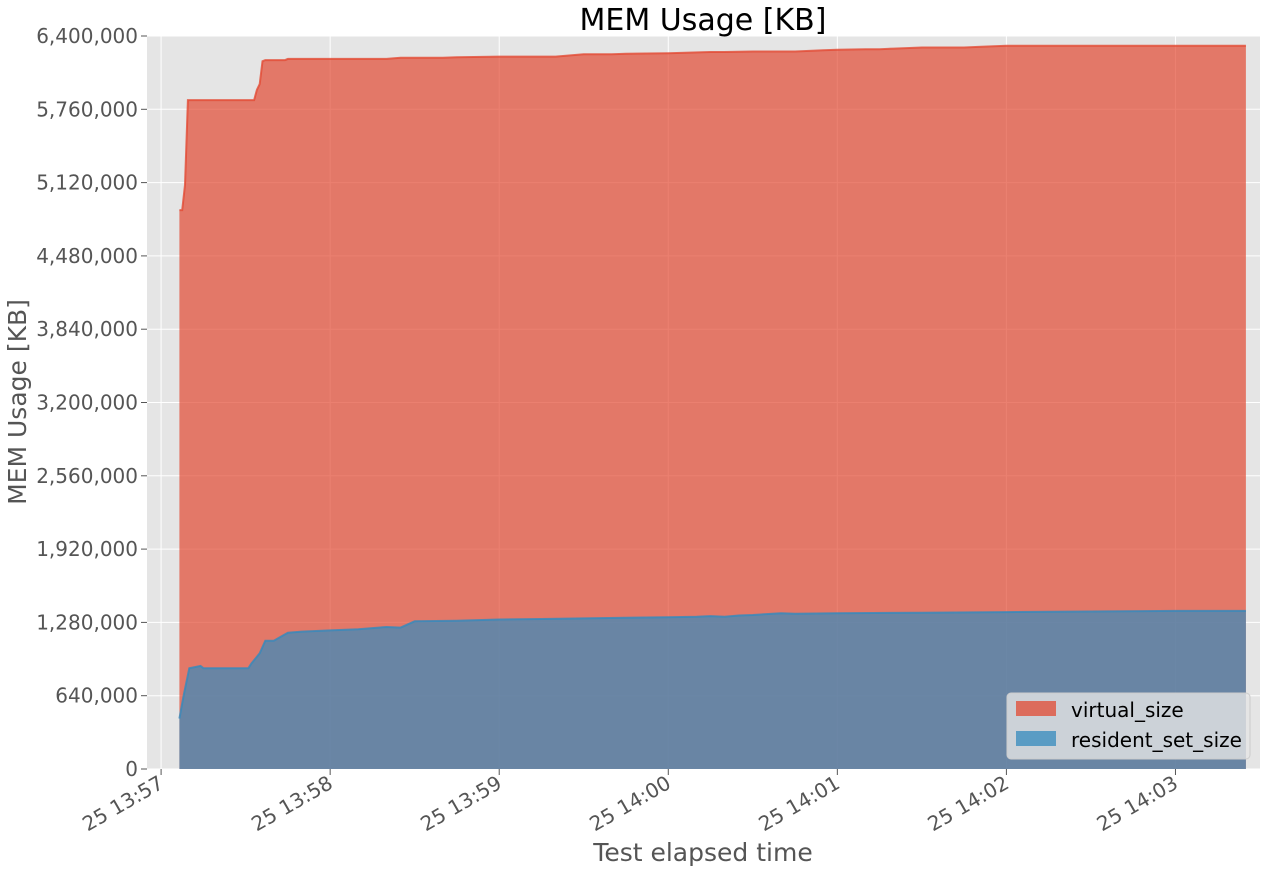 Image resolution: width=1271 pixels, height=873 pixels. What do you see at coordinates (967, 804) in the screenshot?
I see `x-tick-label: 25 14:02` at bounding box center [967, 804].